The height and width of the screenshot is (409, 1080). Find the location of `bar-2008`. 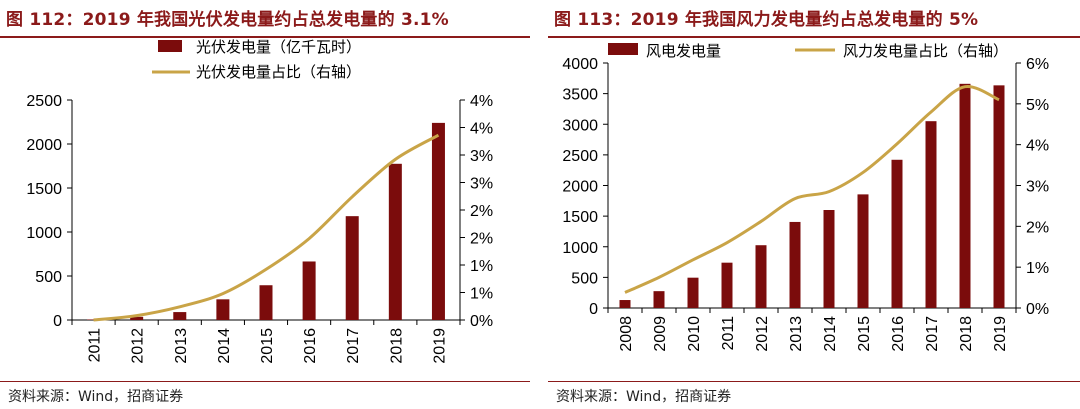

bar-2008 is located at coordinates (625, 304).